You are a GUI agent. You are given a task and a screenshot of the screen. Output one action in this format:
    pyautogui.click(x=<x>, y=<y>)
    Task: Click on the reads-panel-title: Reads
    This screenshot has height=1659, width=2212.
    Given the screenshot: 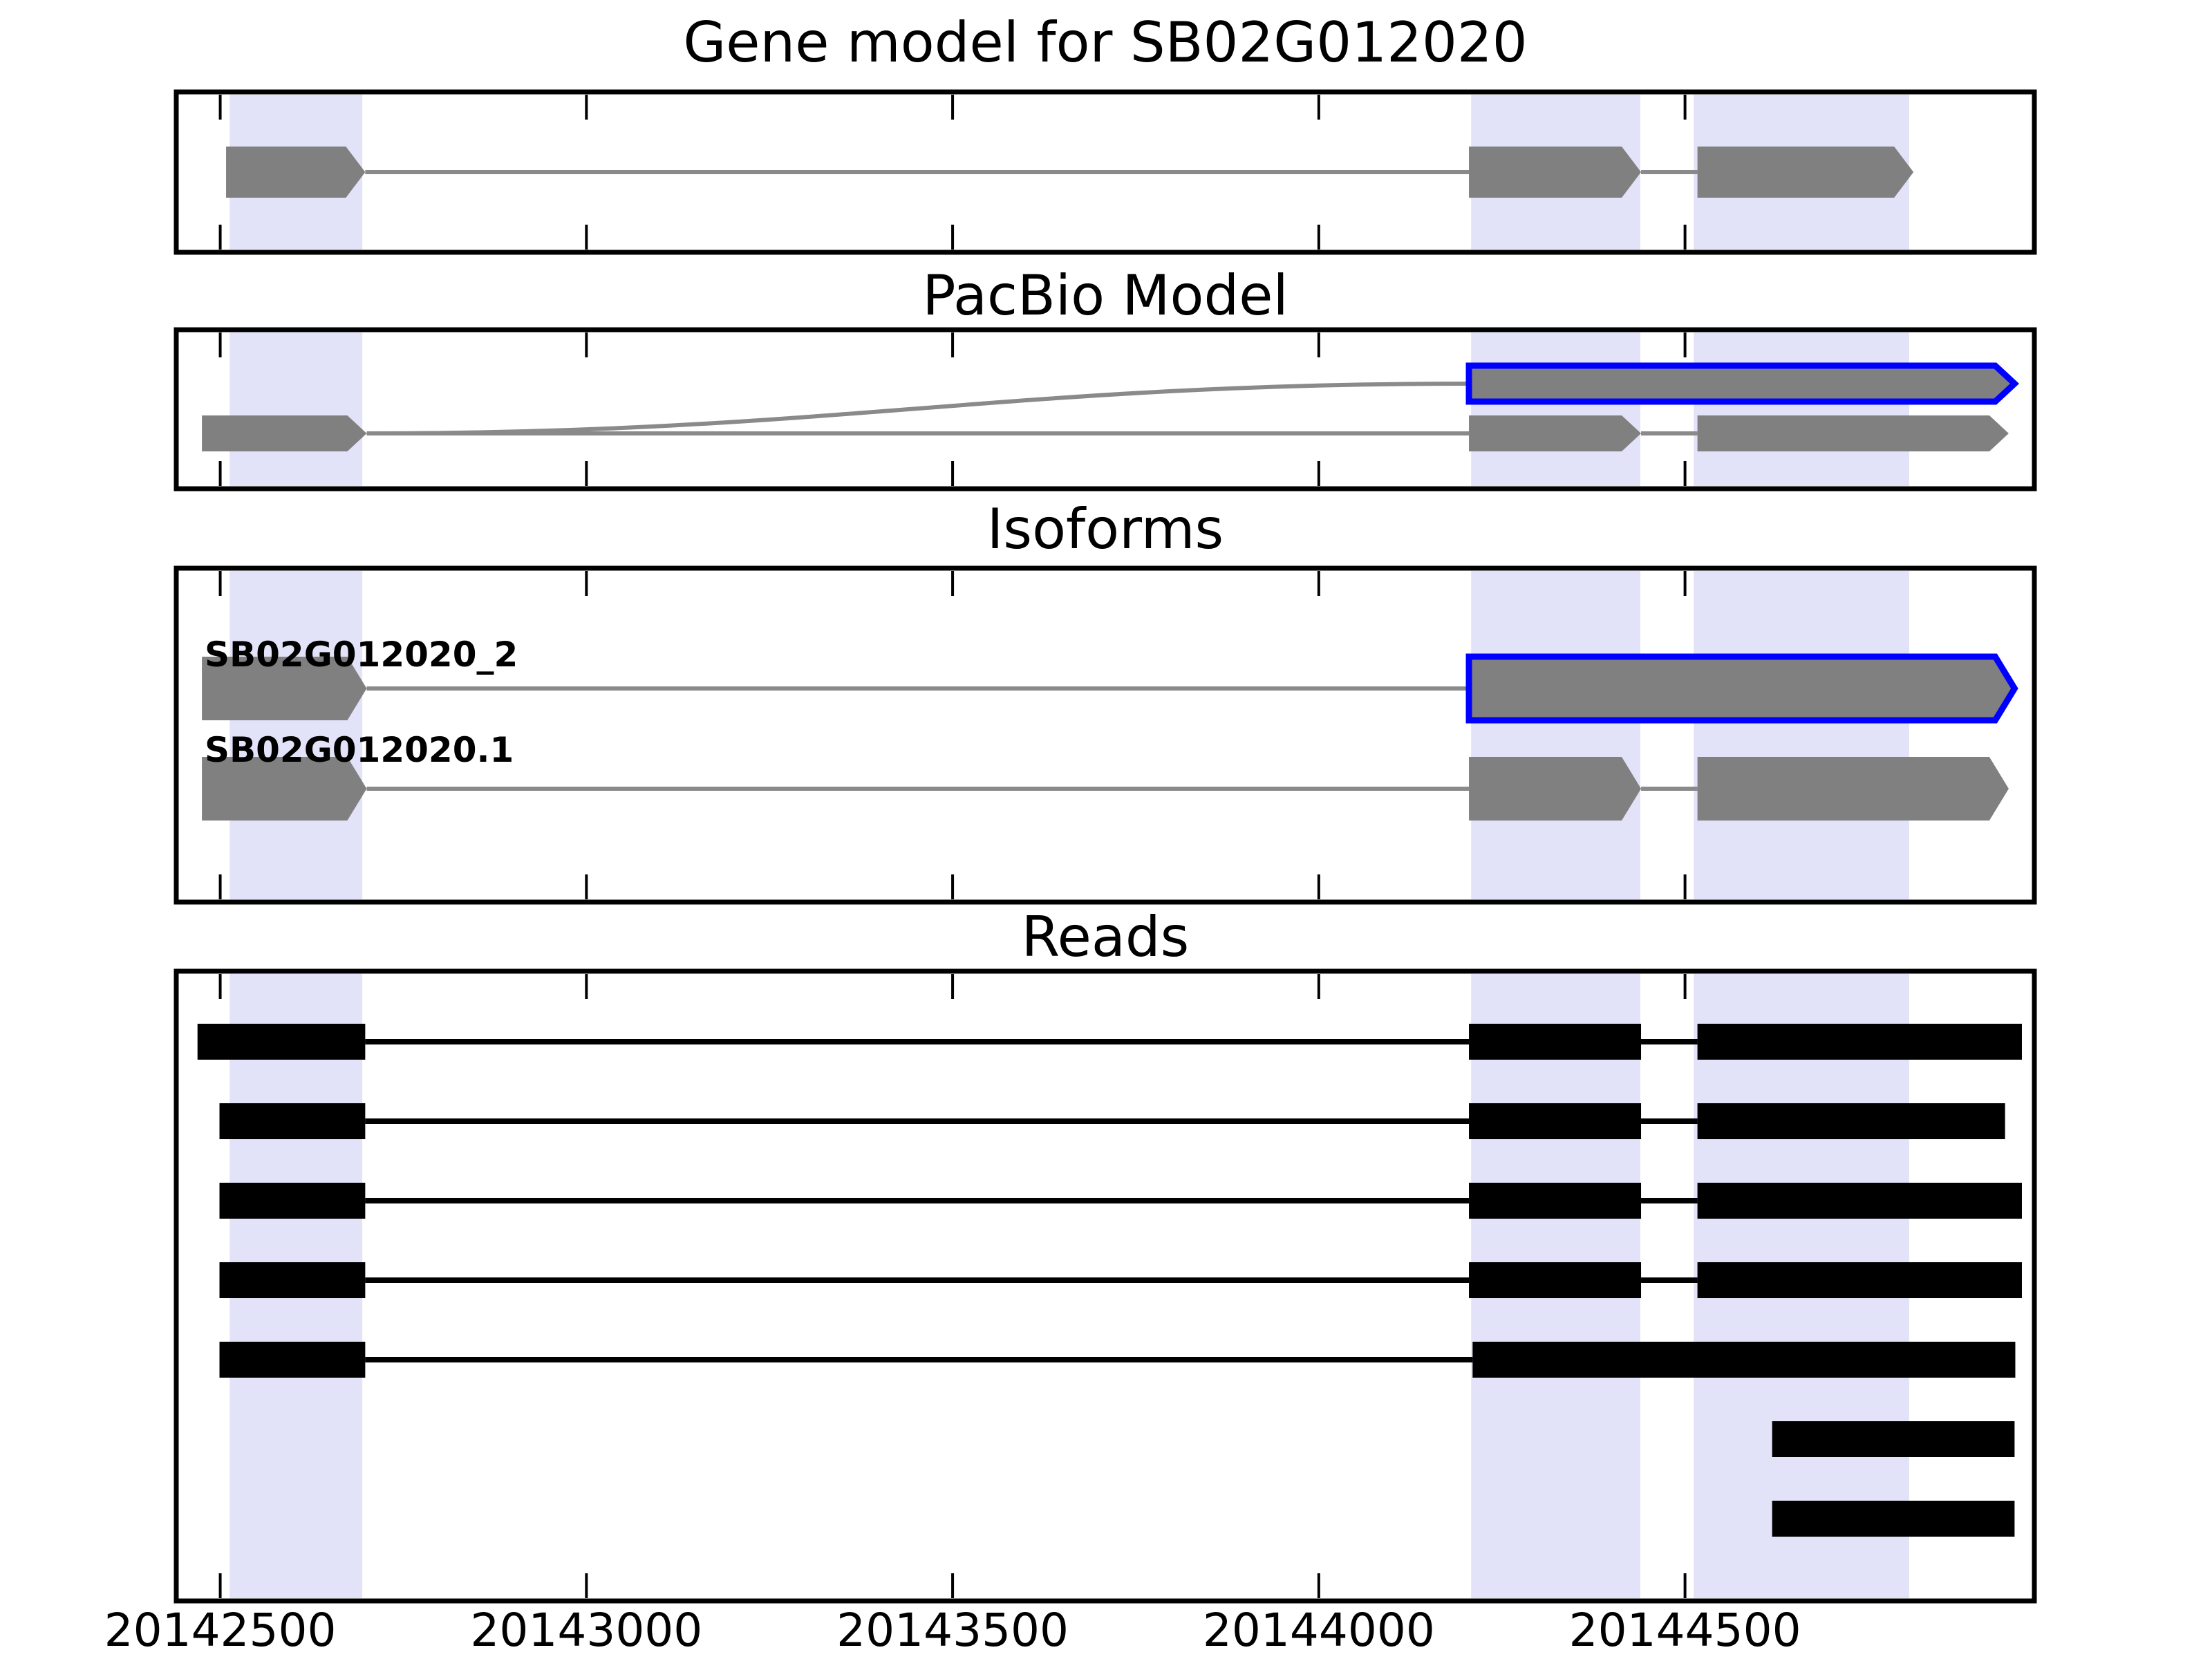 What is the action you would take?
    pyautogui.click(x=1105, y=937)
    